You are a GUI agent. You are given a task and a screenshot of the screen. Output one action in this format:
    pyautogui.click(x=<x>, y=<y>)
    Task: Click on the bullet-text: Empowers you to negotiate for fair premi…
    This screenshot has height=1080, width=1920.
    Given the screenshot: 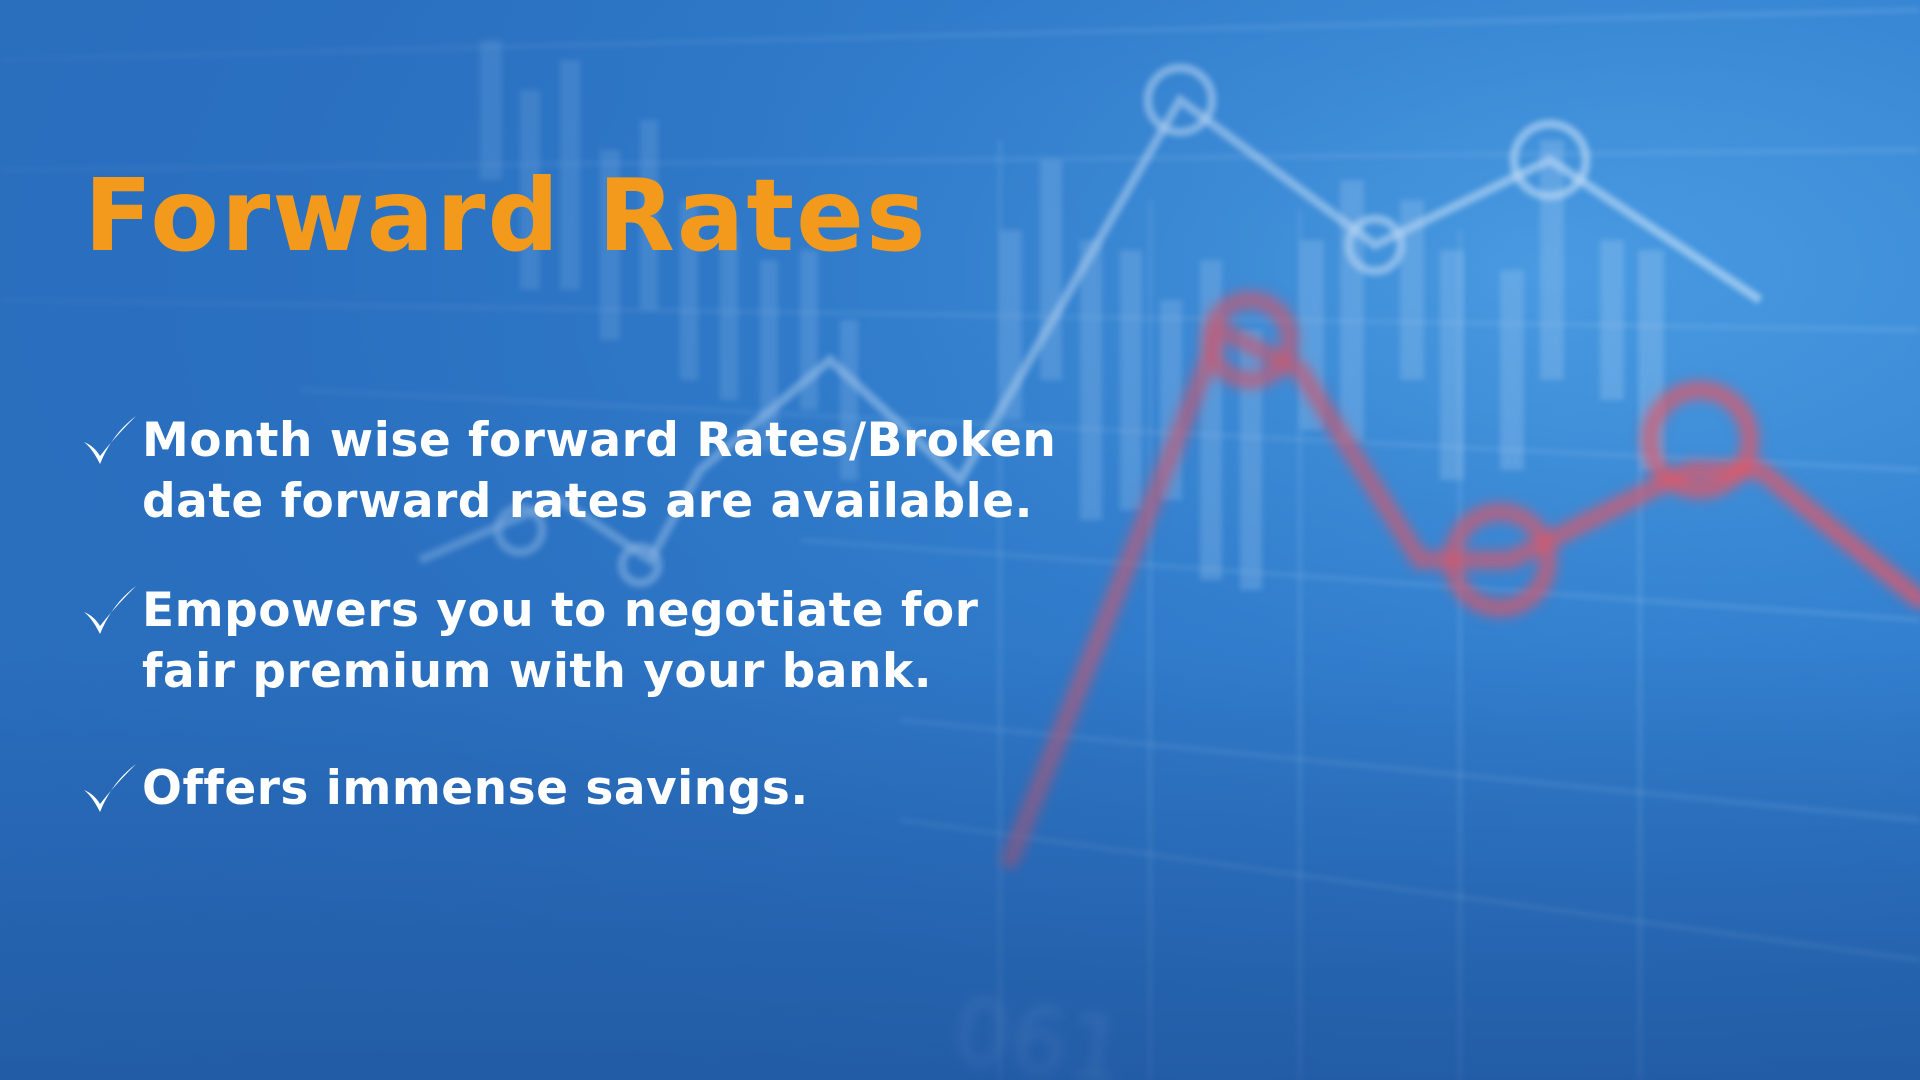 What is the action you would take?
    pyautogui.click(x=559, y=641)
    